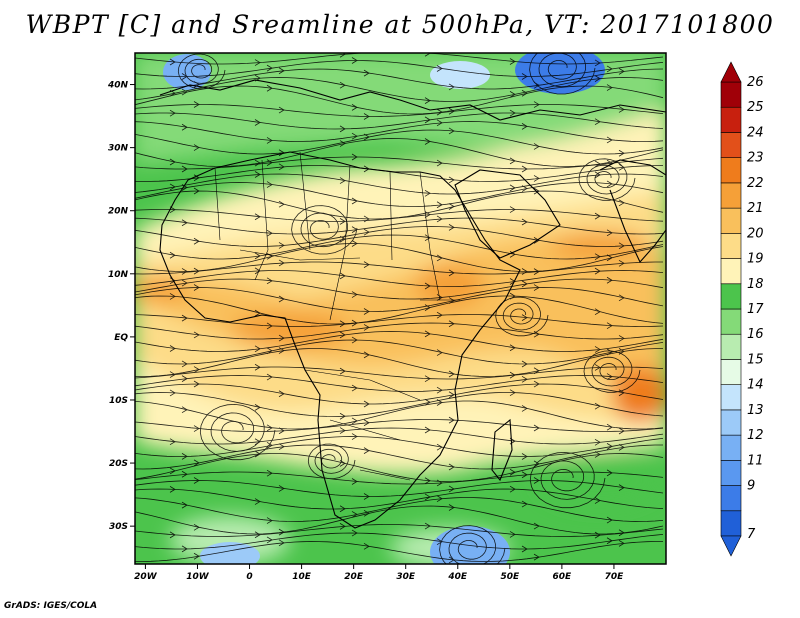  What do you see at coordinates (755, 309) in the screenshot?
I see `colorbar-label: 17` at bounding box center [755, 309].